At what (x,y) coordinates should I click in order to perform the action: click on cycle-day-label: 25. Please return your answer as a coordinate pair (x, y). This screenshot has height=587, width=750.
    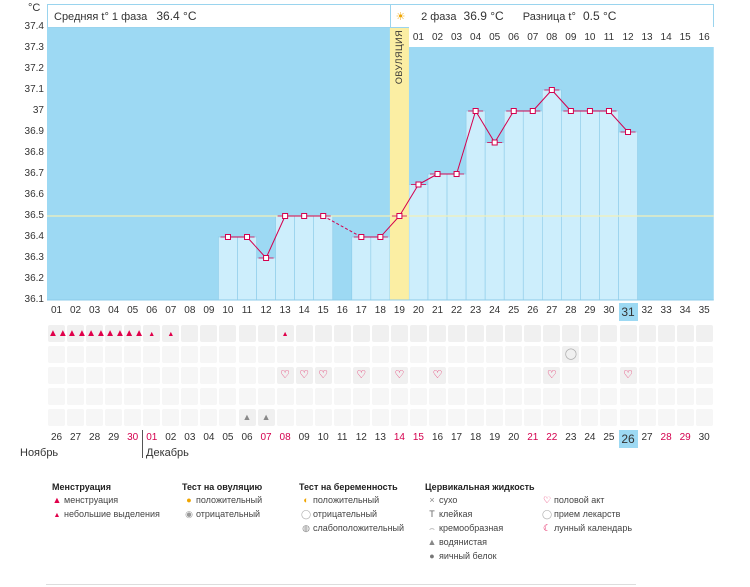
    Looking at the image, I should click on (514, 310).